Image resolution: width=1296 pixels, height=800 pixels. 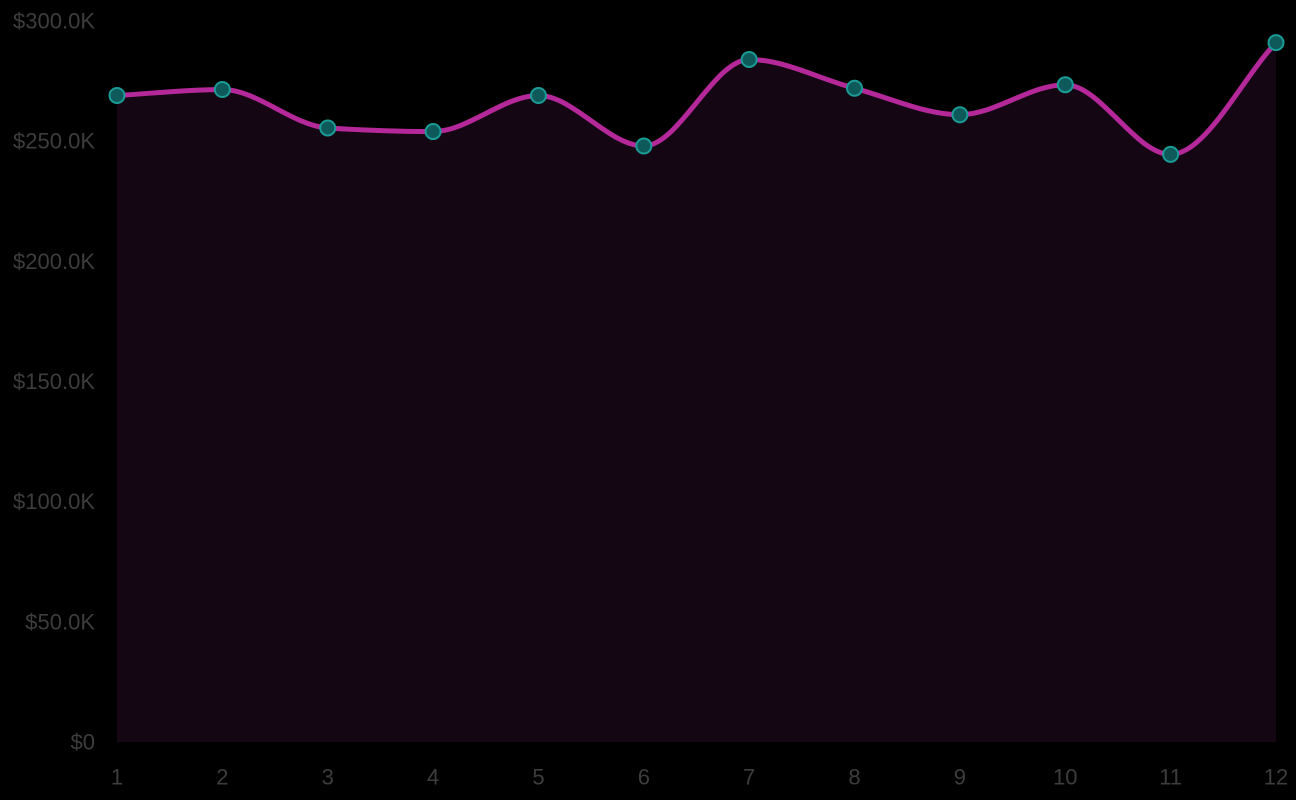 What do you see at coordinates (538, 777) in the screenshot?
I see `x-tick-label: 5` at bounding box center [538, 777].